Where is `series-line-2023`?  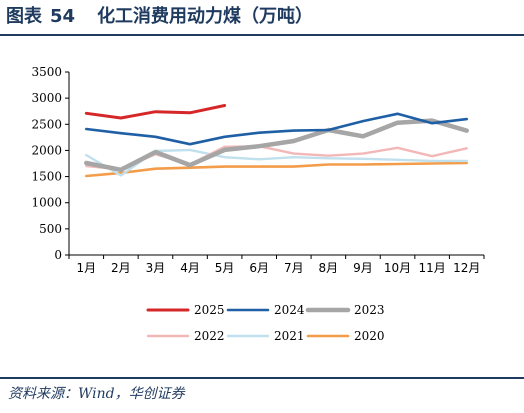
series-line-2023 is located at coordinates (276, 145).